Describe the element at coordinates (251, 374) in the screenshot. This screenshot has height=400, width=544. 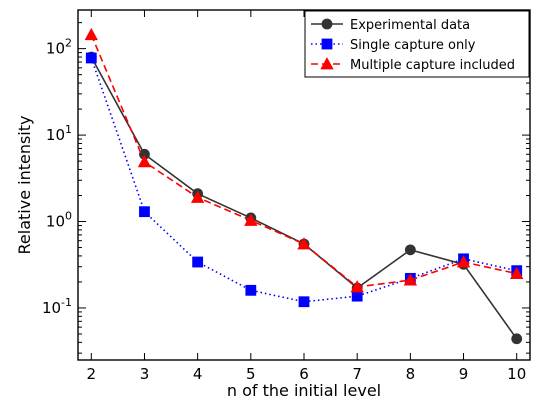
I see `x-tick-label: 5` at that location.